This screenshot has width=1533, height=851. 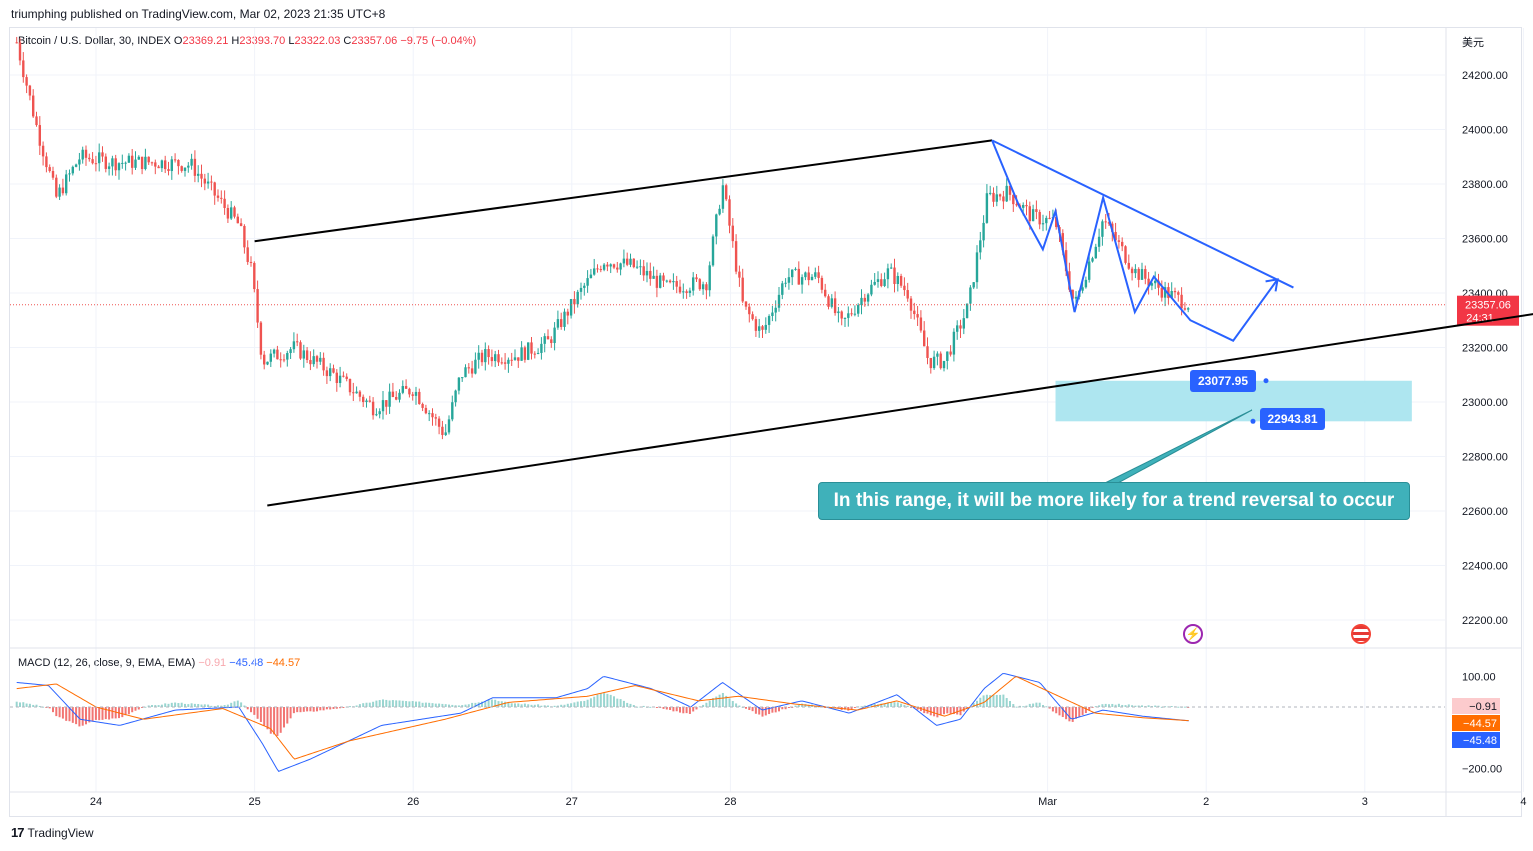 What do you see at coordinates (1485, 349) in the screenshot?
I see `price-tick-label: 23200.00` at bounding box center [1485, 349].